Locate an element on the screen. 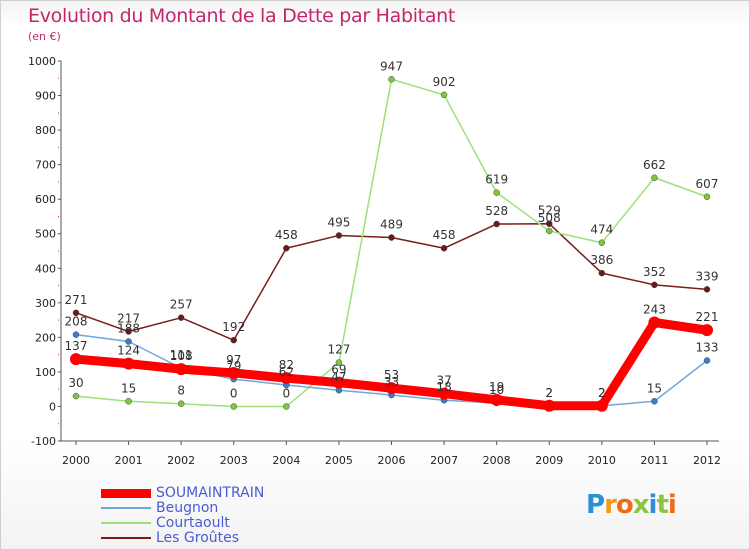 The image size is (750, 550). data-label-soumaintrain: 2 is located at coordinates (549, 393).